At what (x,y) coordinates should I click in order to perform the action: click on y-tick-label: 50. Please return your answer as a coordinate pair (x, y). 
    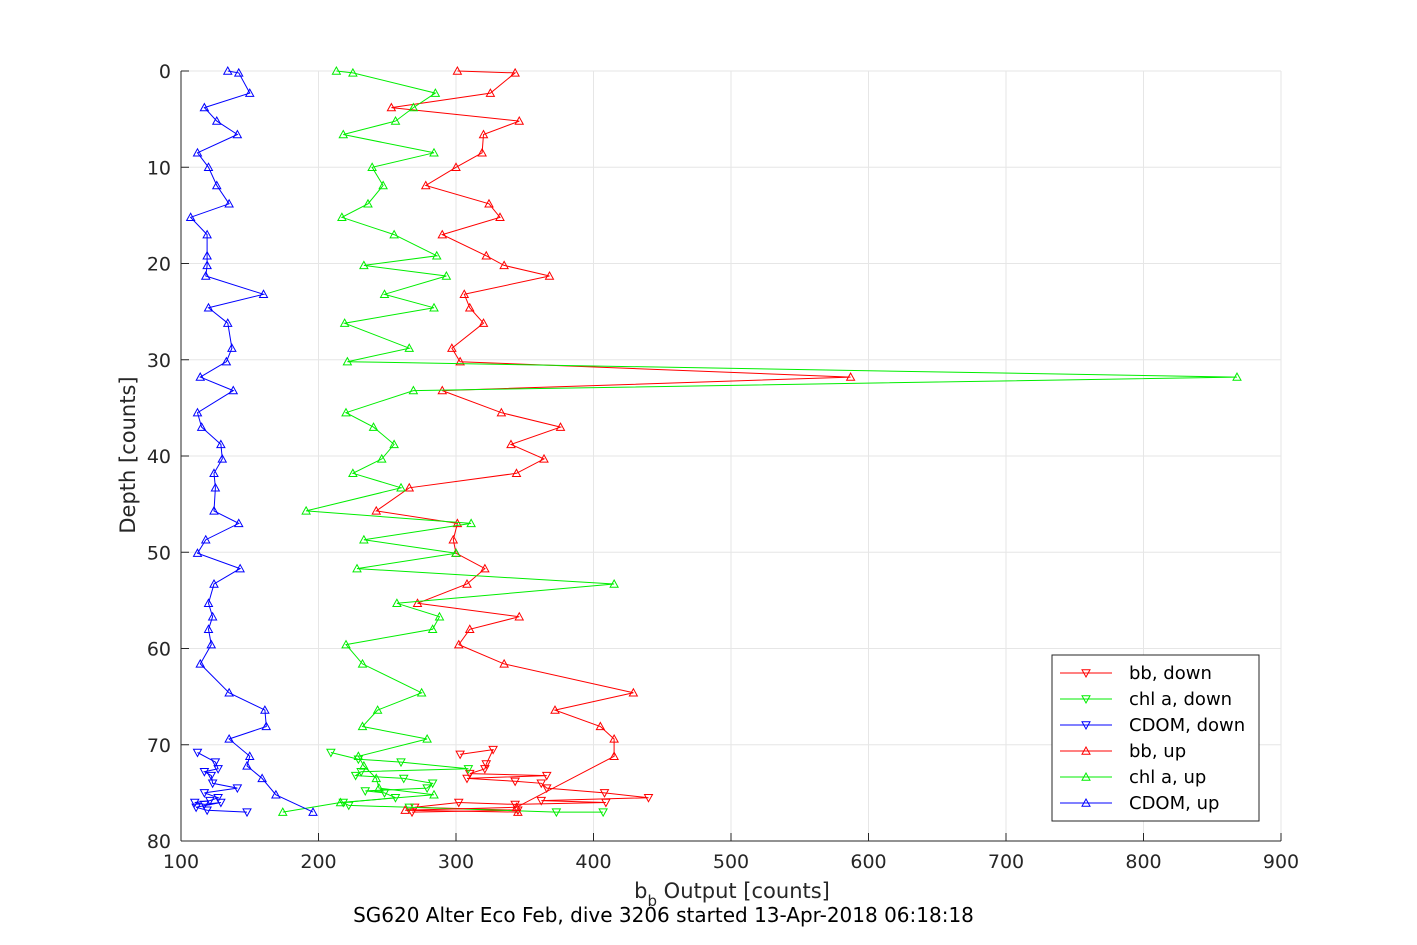
    Looking at the image, I should click on (159, 553).